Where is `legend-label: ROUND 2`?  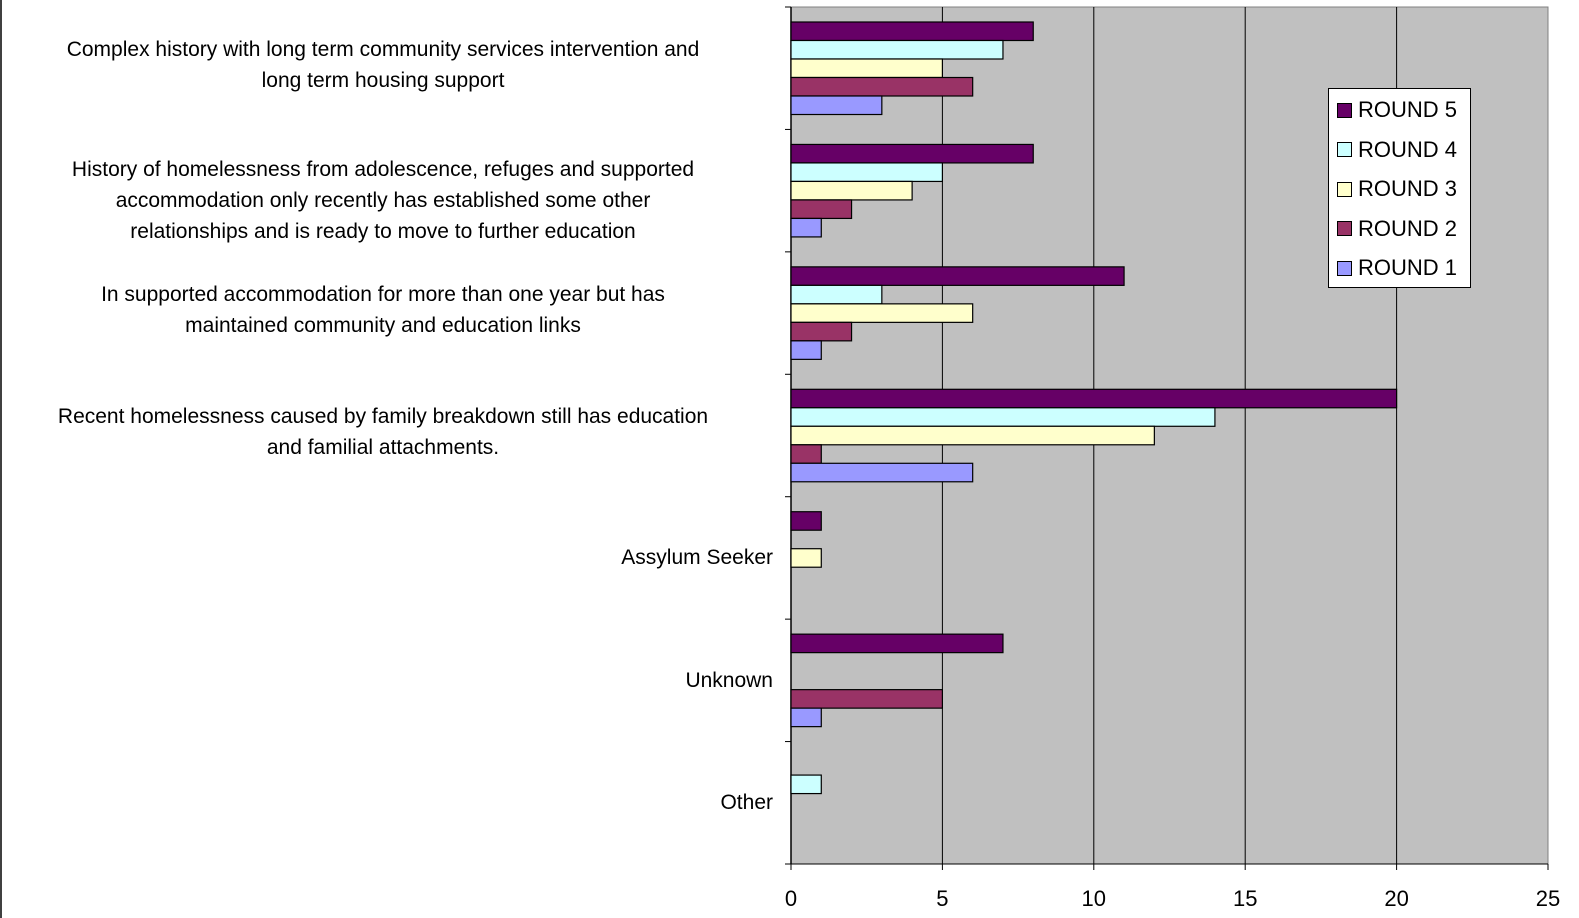 legend-label: ROUND 2 is located at coordinates (1408, 228).